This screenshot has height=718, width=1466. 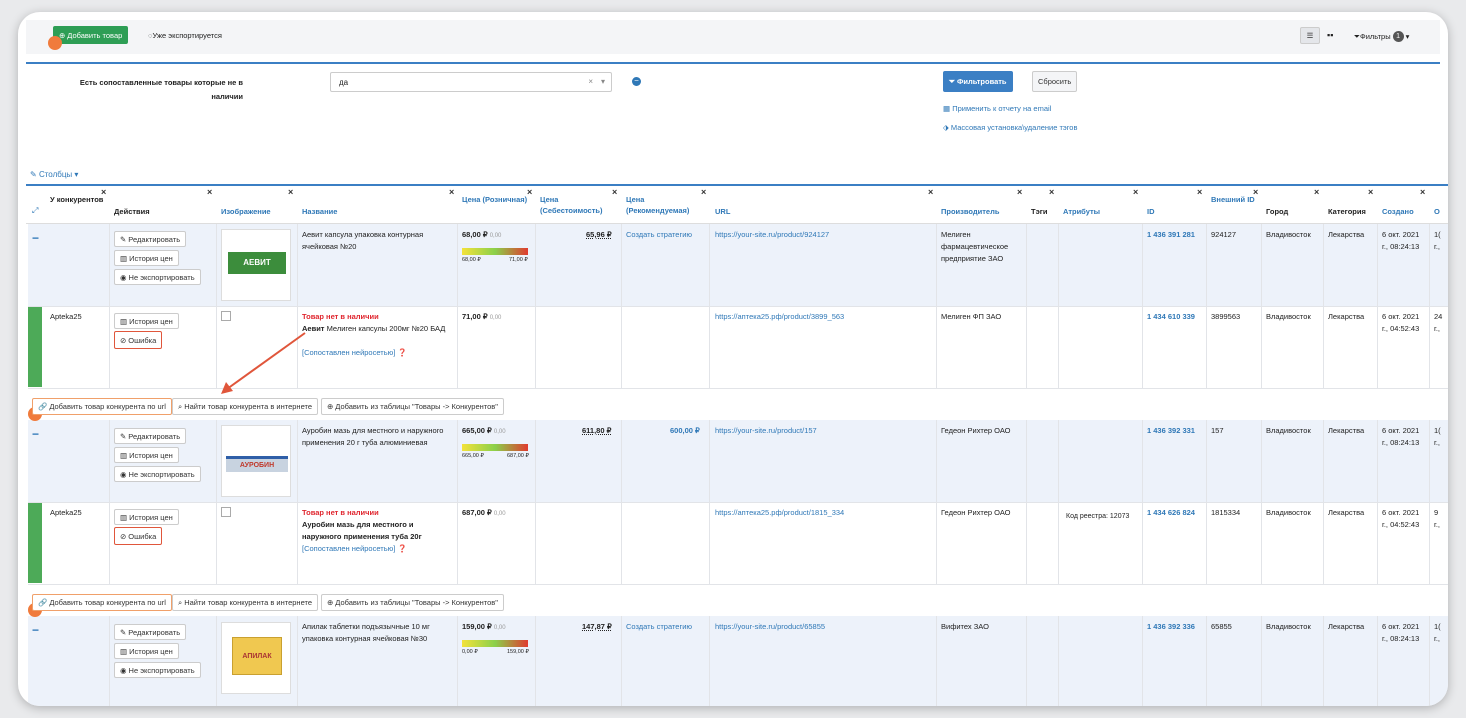 What do you see at coordinates (766, 430) in the screenshot?
I see `product-url-link: https://your-site.ru/product/157` at bounding box center [766, 430].